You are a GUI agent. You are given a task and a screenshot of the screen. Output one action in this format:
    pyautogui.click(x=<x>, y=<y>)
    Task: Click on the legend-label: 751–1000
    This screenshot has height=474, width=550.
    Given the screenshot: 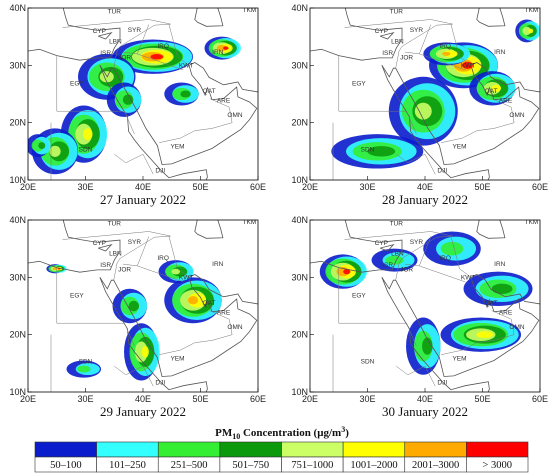 What is the action you would take?
    pyautogui.click(x=312, y=465)
    